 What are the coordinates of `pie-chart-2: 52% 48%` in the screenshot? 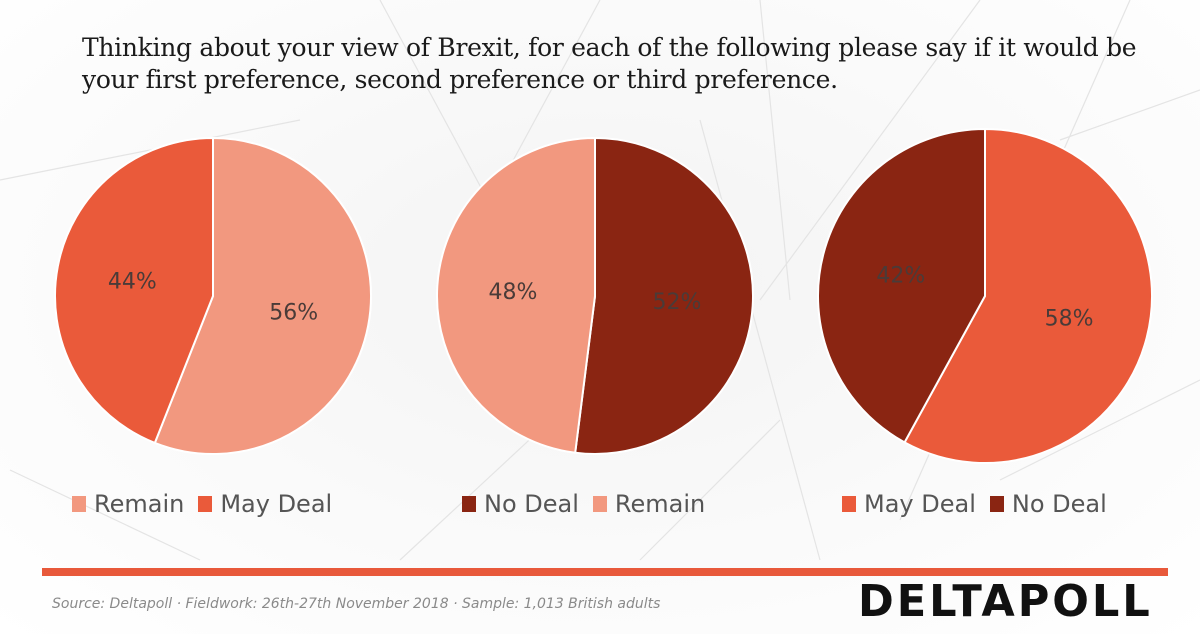 It's located at (595, 295).